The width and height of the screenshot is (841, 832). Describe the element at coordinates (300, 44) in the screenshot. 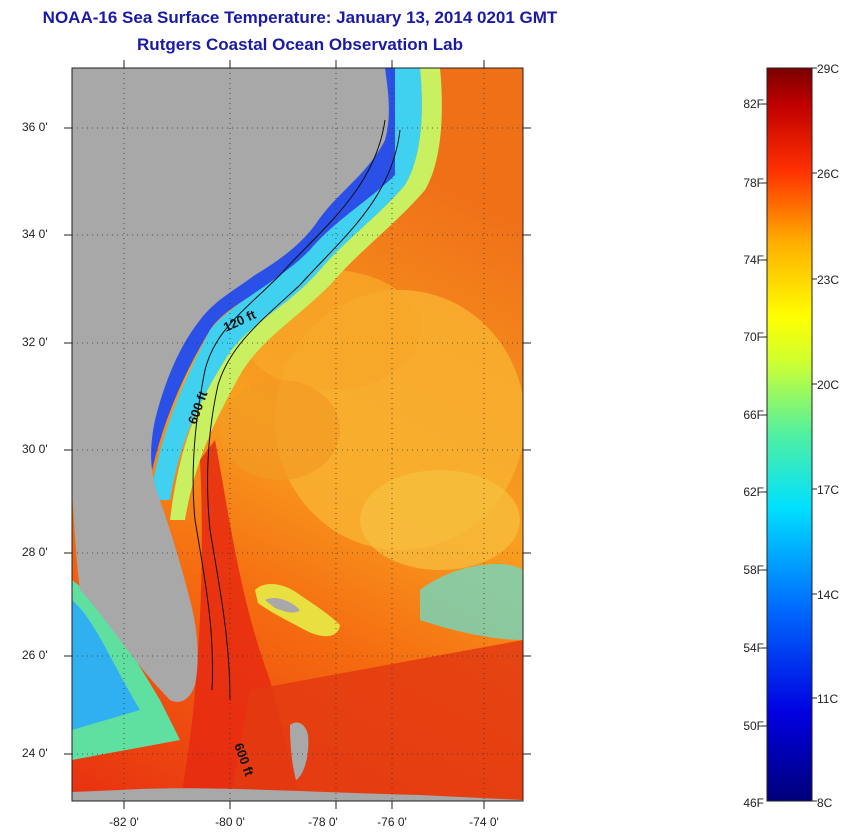

I see `map-subtitle: Rutgers Coastal Ocean Observation Lab` at that location.